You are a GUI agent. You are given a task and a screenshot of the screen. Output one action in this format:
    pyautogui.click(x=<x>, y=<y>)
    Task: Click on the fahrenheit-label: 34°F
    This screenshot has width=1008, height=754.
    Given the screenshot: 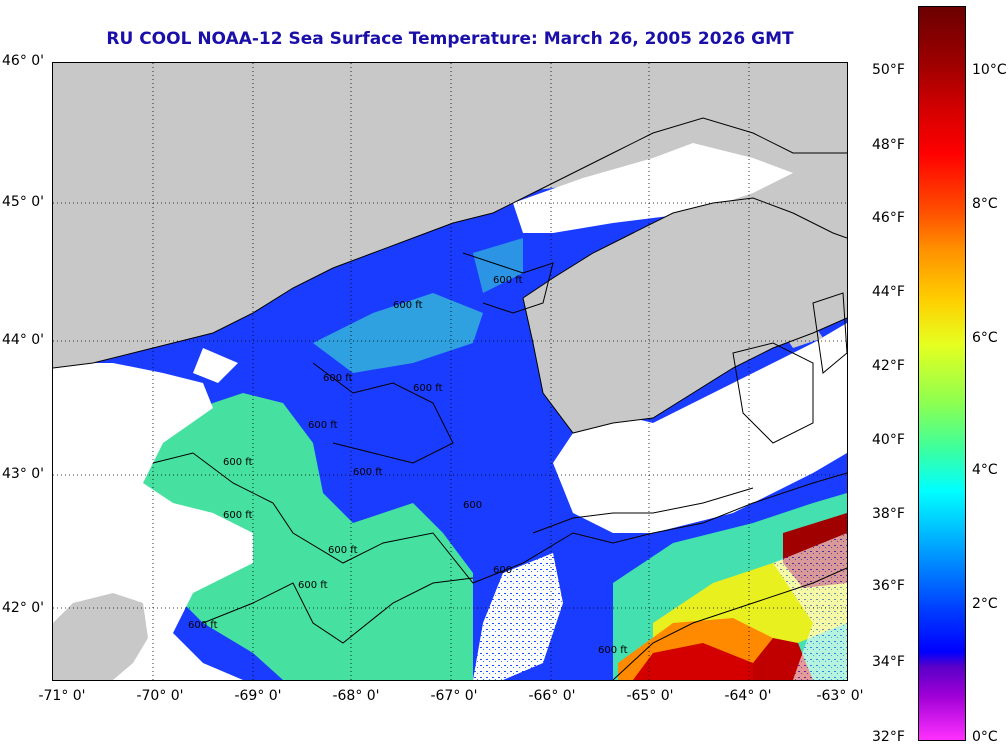 What is the action you would take?
    pyautogui.click(x=888, y=662)
    